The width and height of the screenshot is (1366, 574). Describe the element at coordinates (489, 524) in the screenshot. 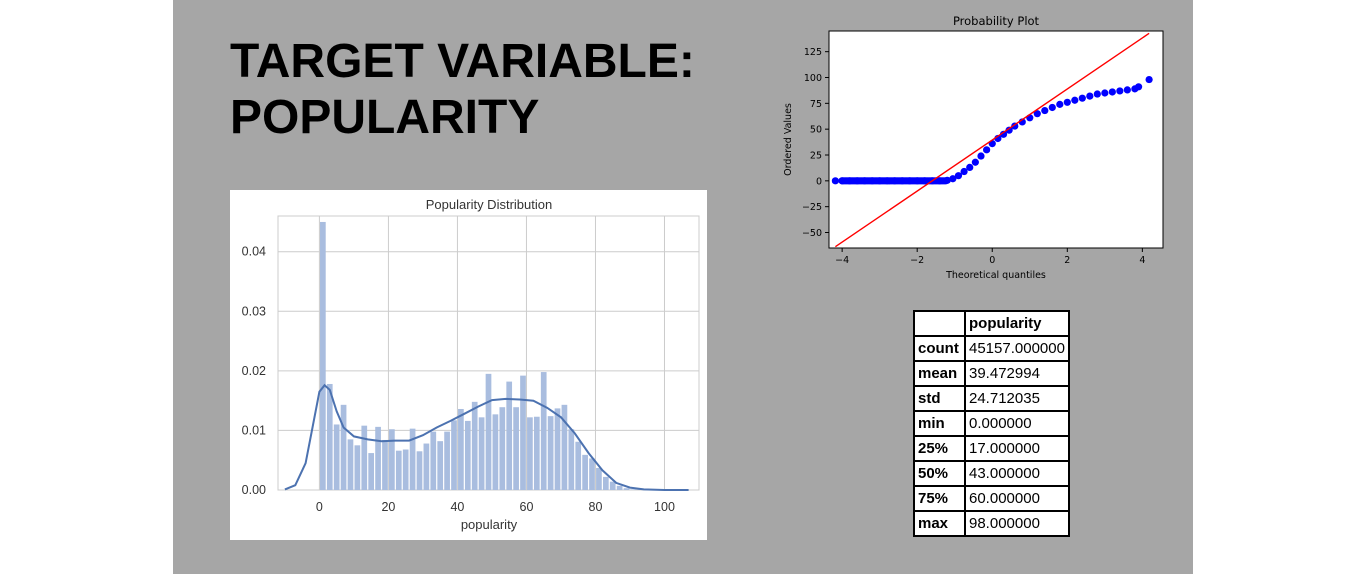

I see `histogram-x-axis-label: popularity` at that location.